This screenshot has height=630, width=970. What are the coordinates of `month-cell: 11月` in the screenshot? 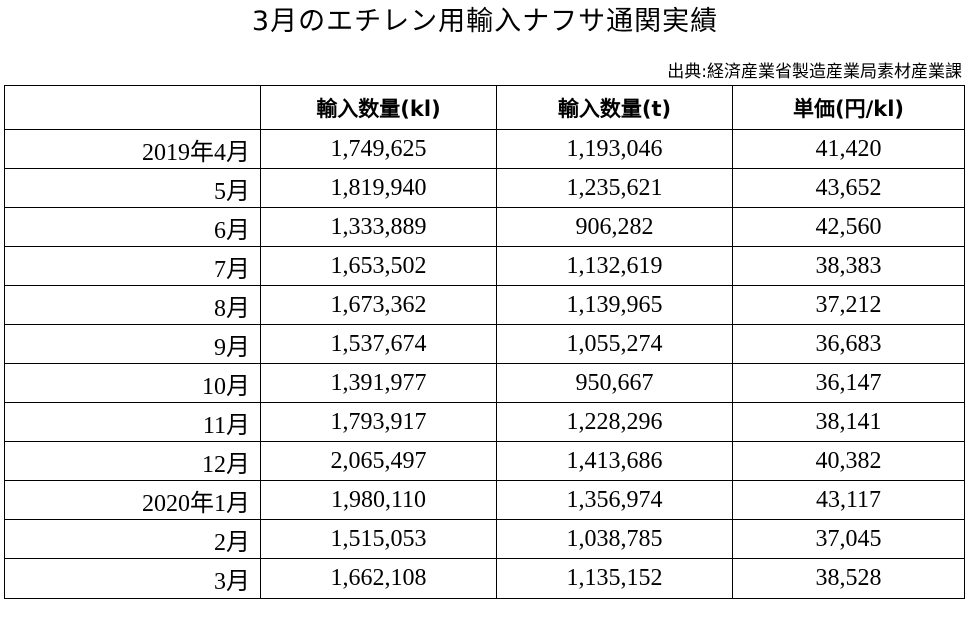 It's located at (132, 422).